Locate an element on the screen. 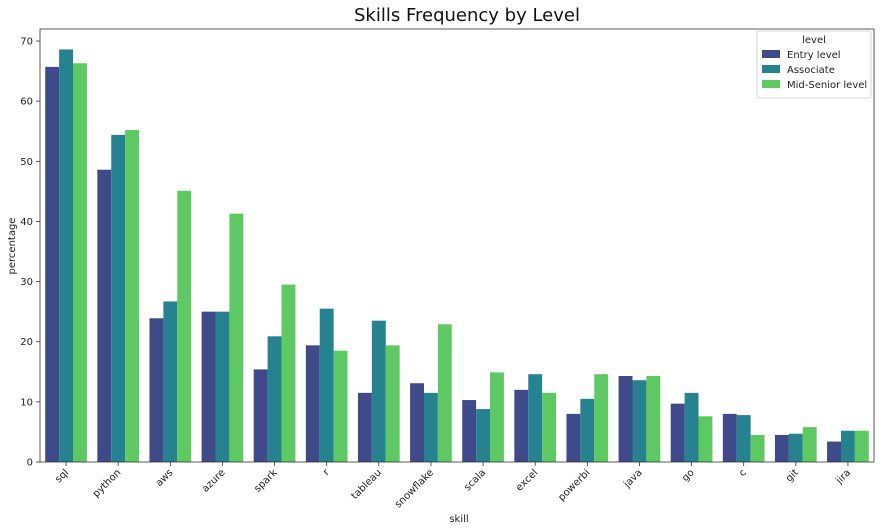 This screenshot has width=885, height=532. x-tick-label-jira: jira is located at coordinates (843, 477).